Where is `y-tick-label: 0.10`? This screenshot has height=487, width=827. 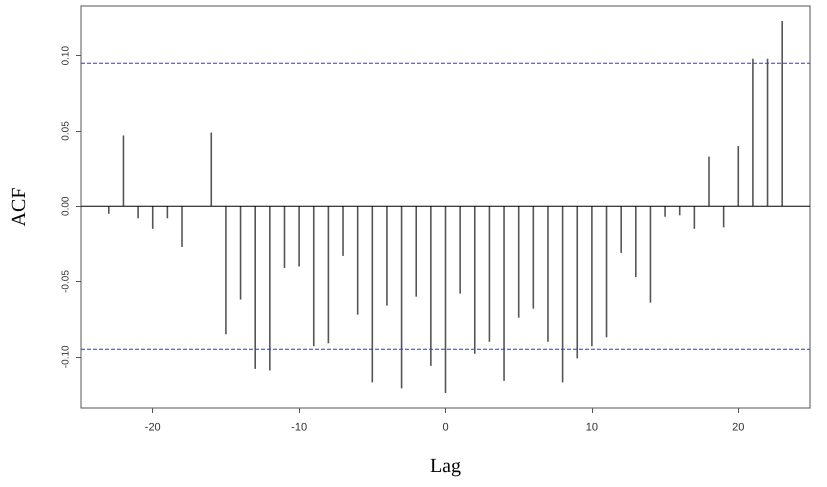 y-tick-label: 0.10 is located at coordinates (66, 56).